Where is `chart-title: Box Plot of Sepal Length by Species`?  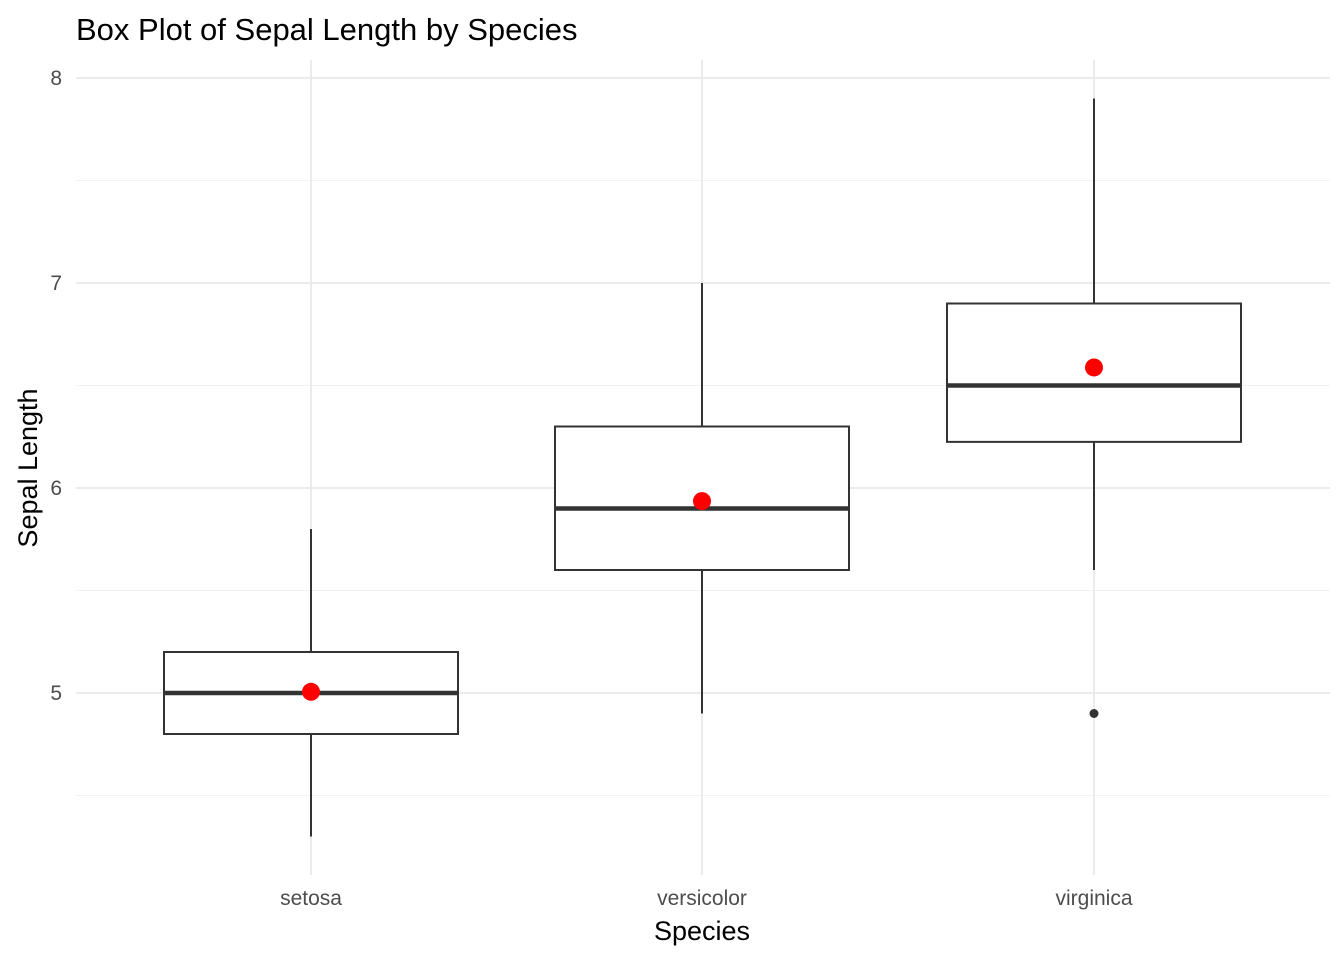 chart-title: Box Plot of Sepal Length by Species is located at coordinates (327, 29).